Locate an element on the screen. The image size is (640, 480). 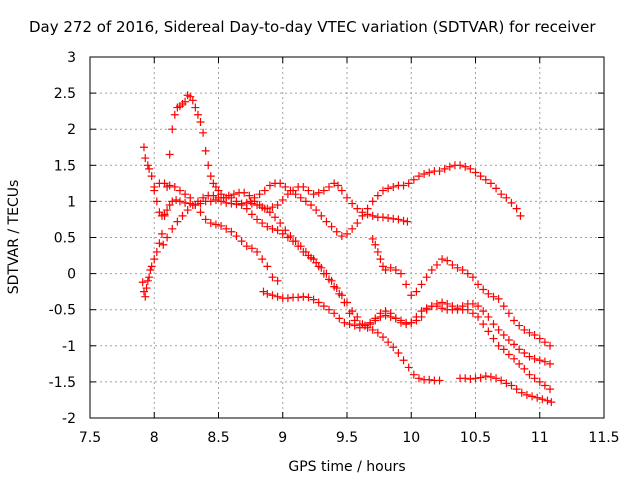
y-tick-label: -0.5 is located at coordinates (62, 311).